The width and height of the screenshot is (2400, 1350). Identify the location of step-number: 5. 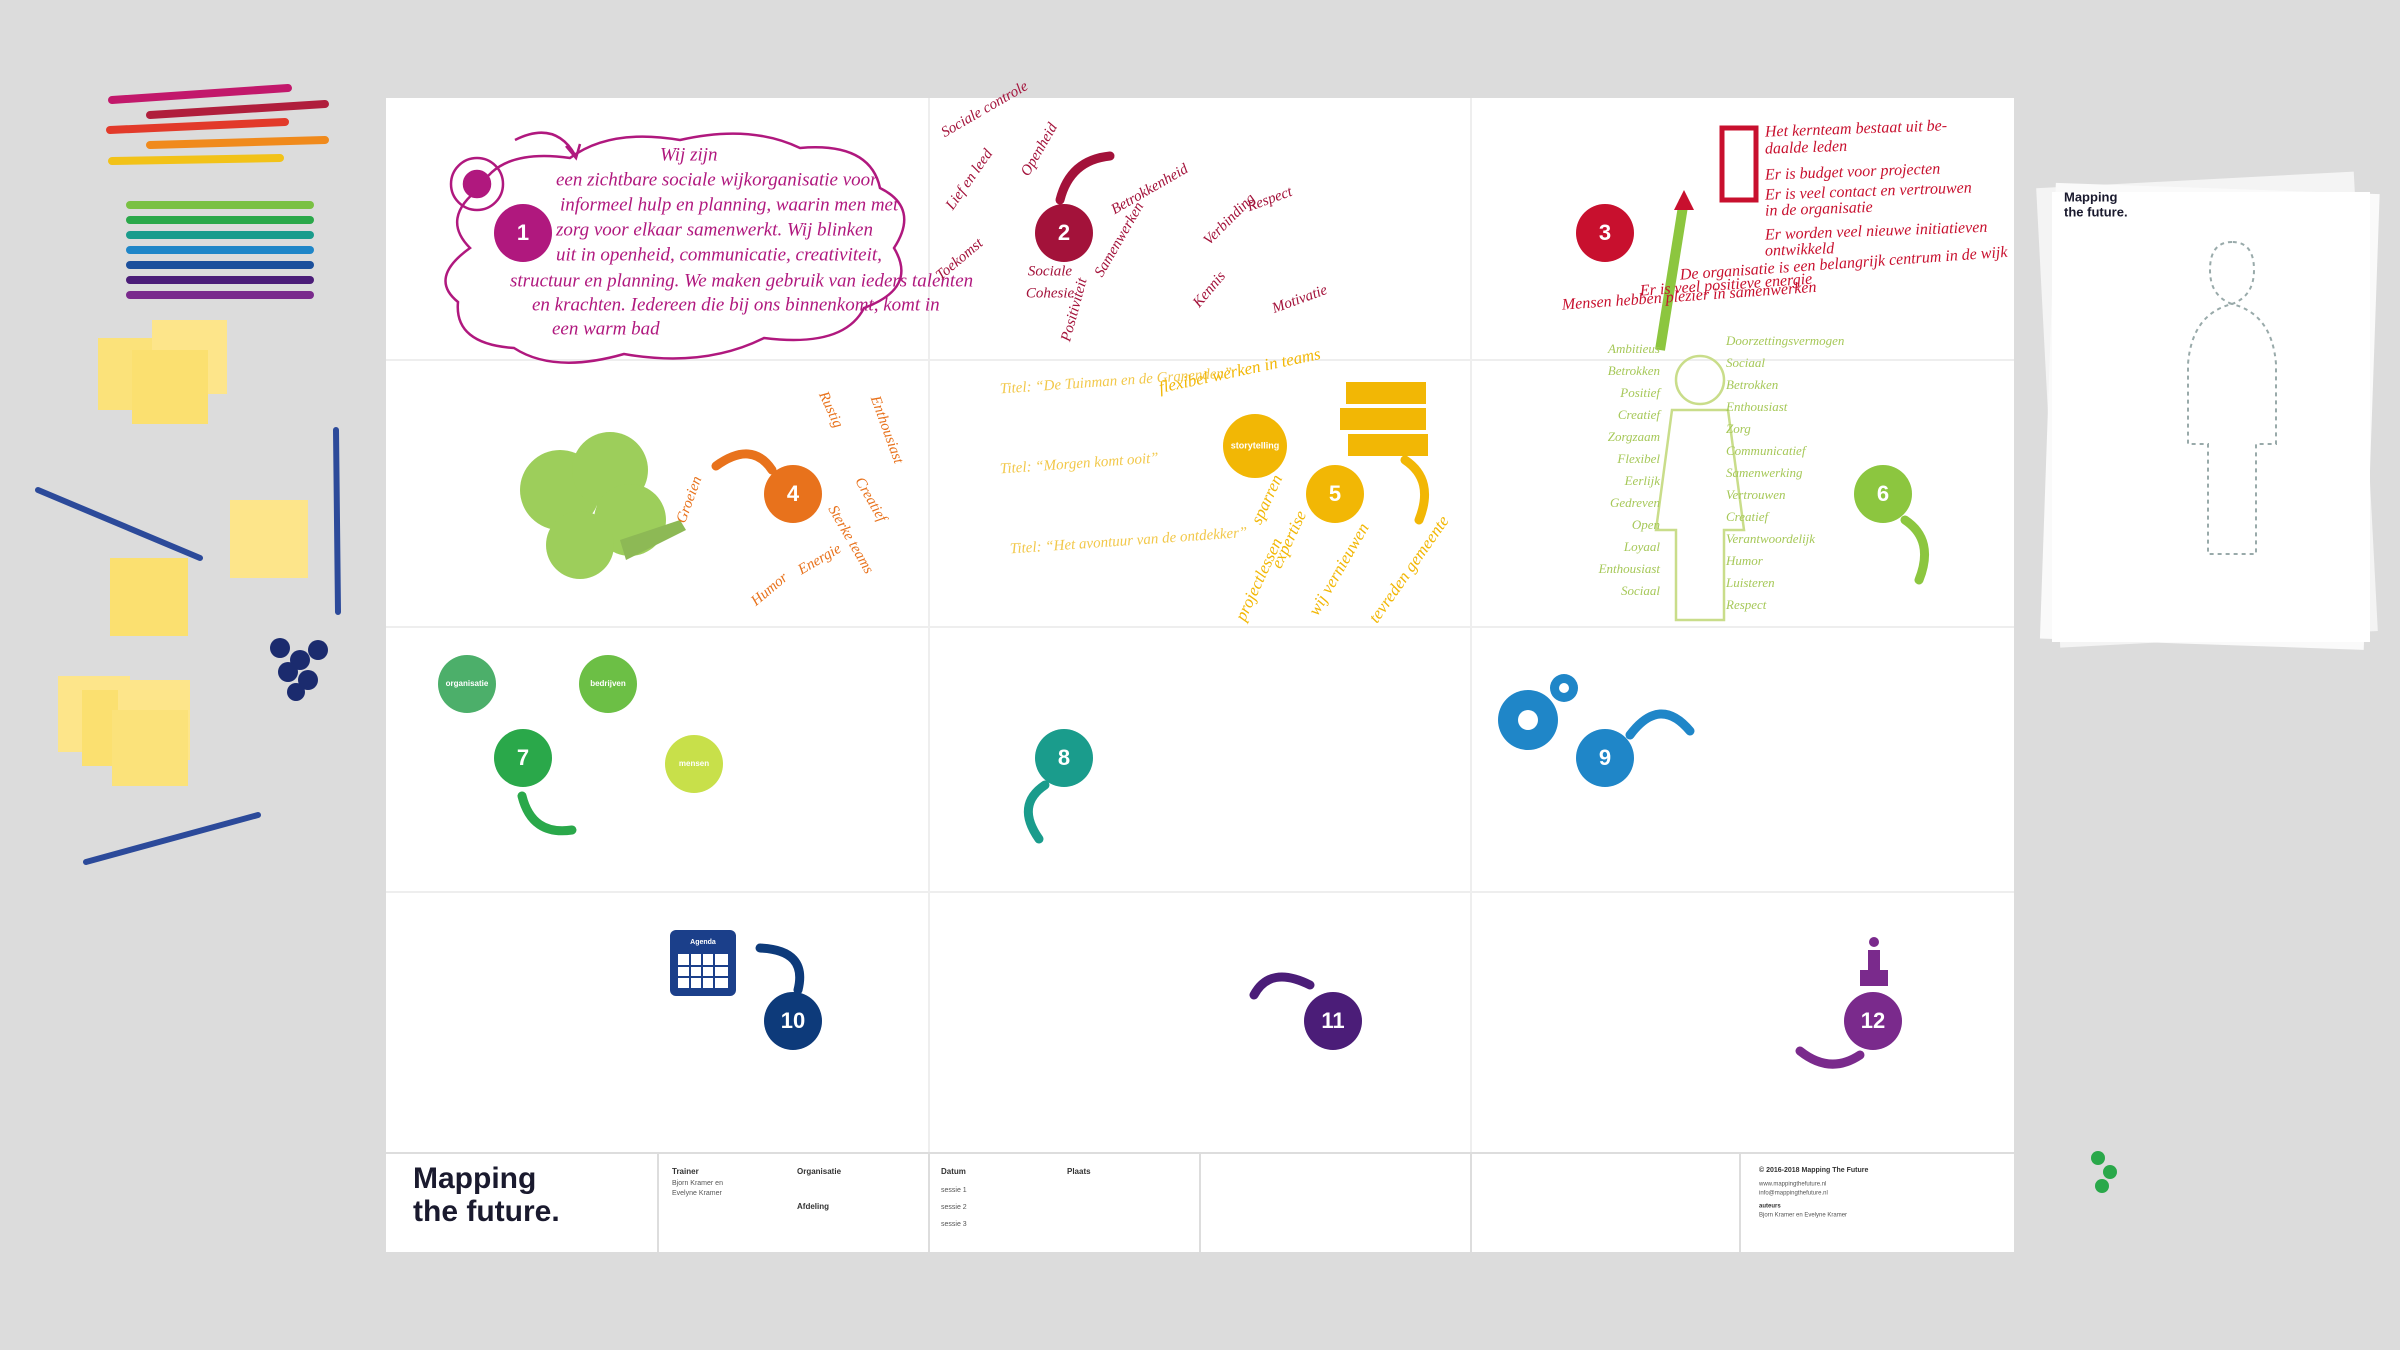
(1335, 493).